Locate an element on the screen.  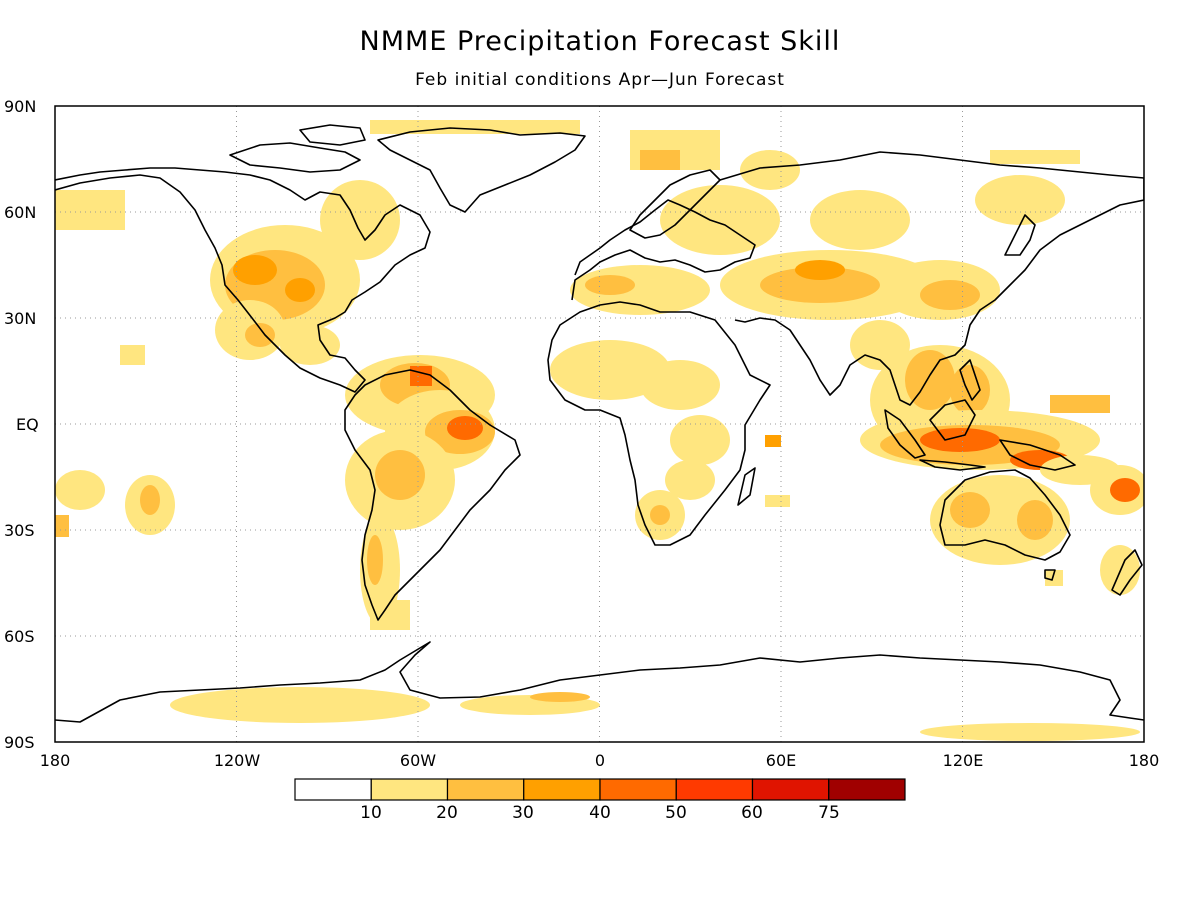
colorbar-label: 30 is located at coordinates (523, 813).